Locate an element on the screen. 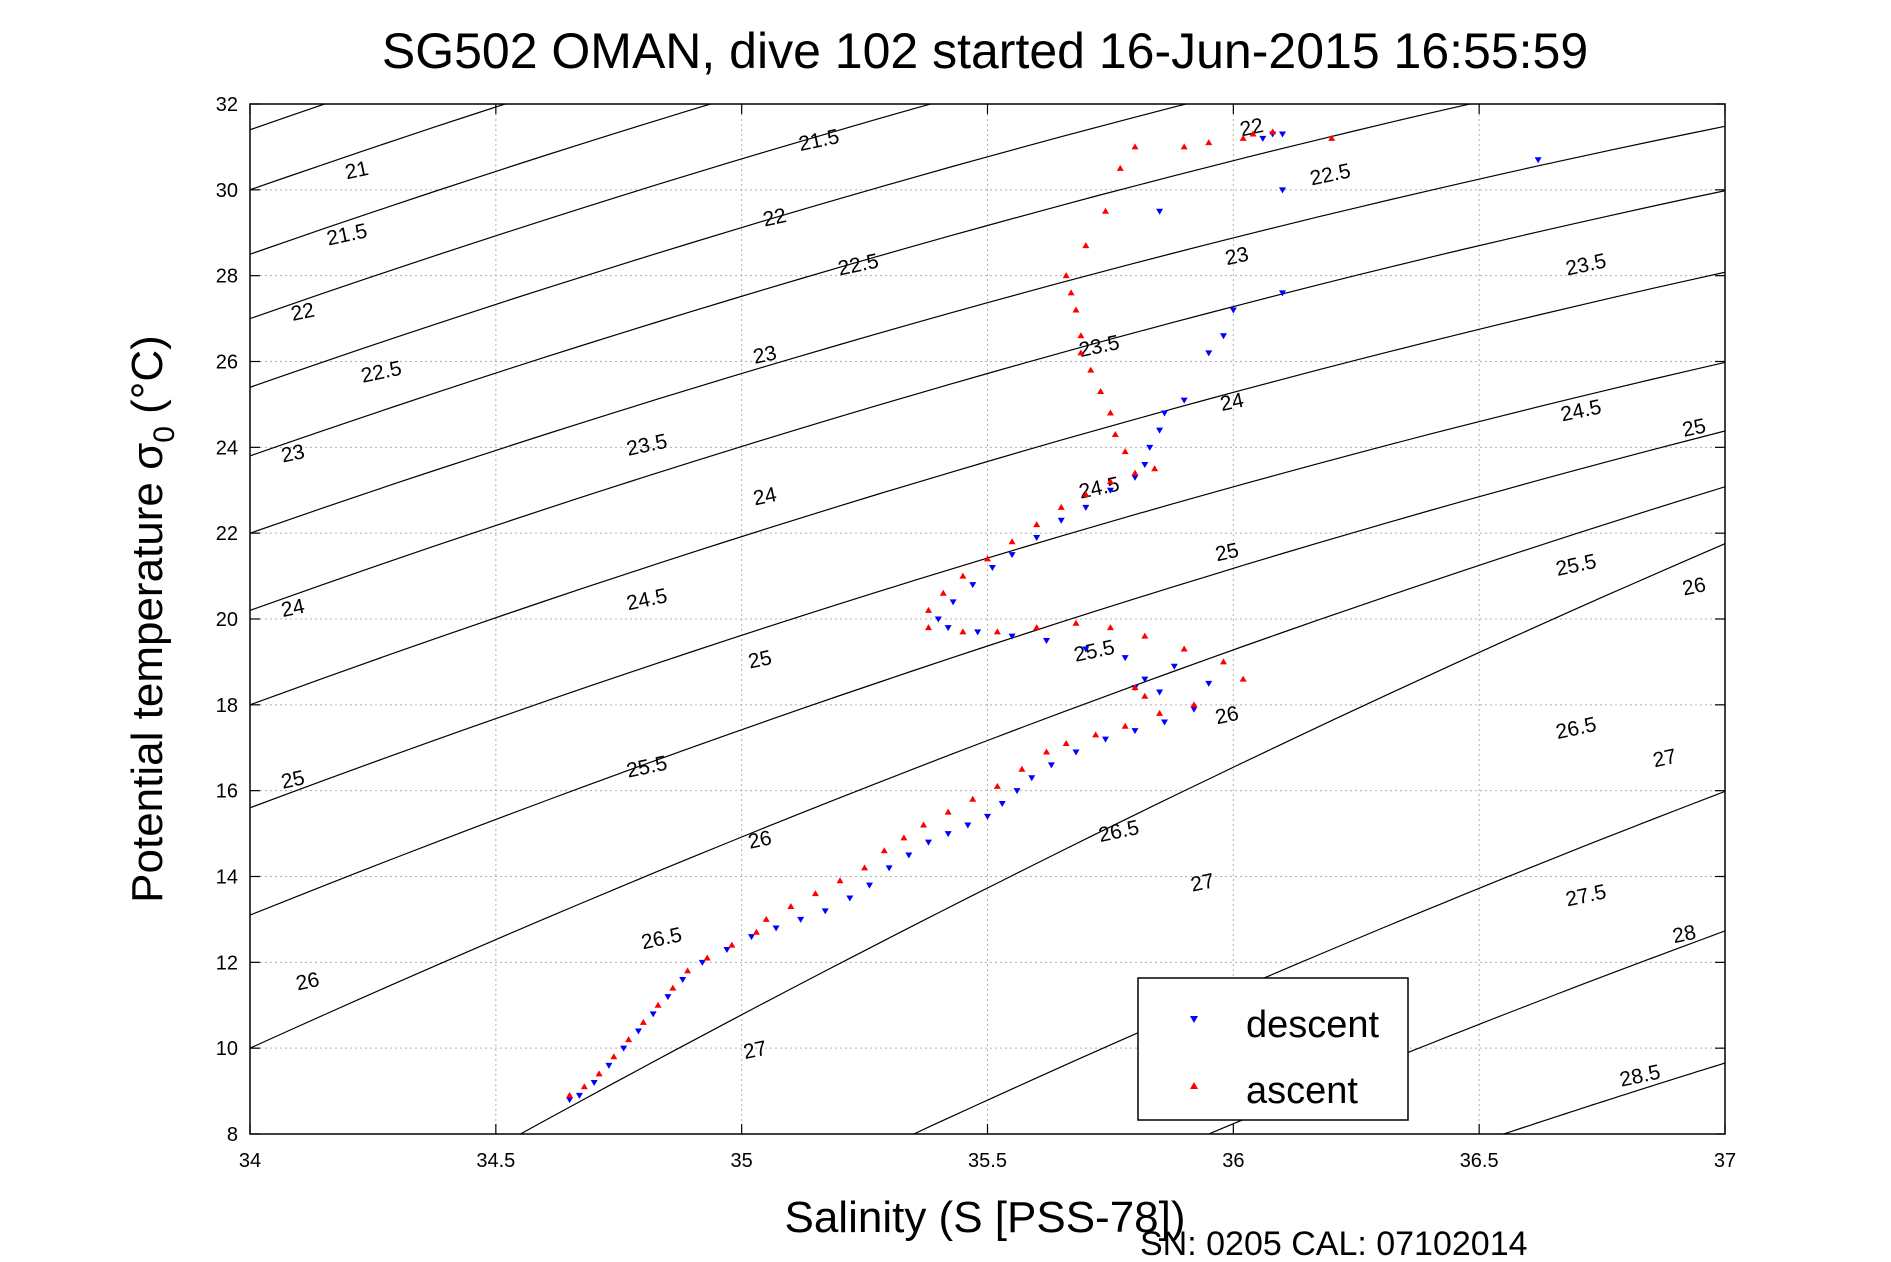 This screenshot has height=1262, width=1891. legend-box is located at coordinates (1273, 1049).